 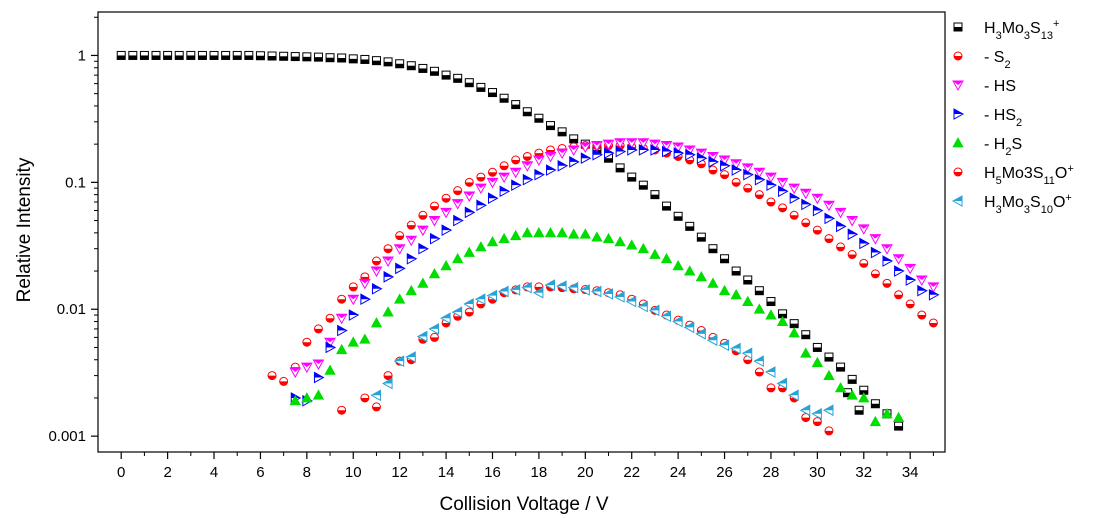 What do you see at coordinates (1021, 30) in the screenshot?
I see `legend-label: H3Mo3S13+` at bounding box center [1021, 30].